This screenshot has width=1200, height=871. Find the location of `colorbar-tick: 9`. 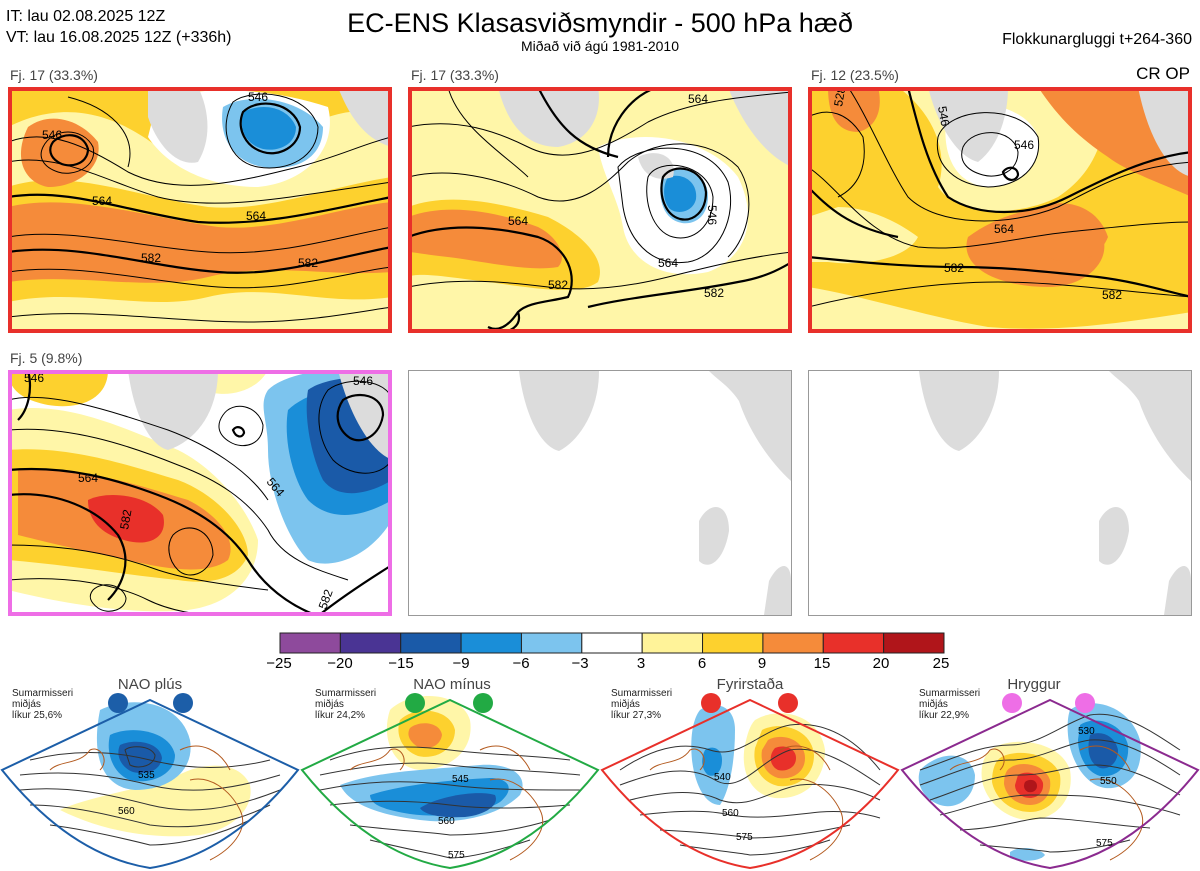

colorbar-tick: 9 is located at coordinates (762, 663).